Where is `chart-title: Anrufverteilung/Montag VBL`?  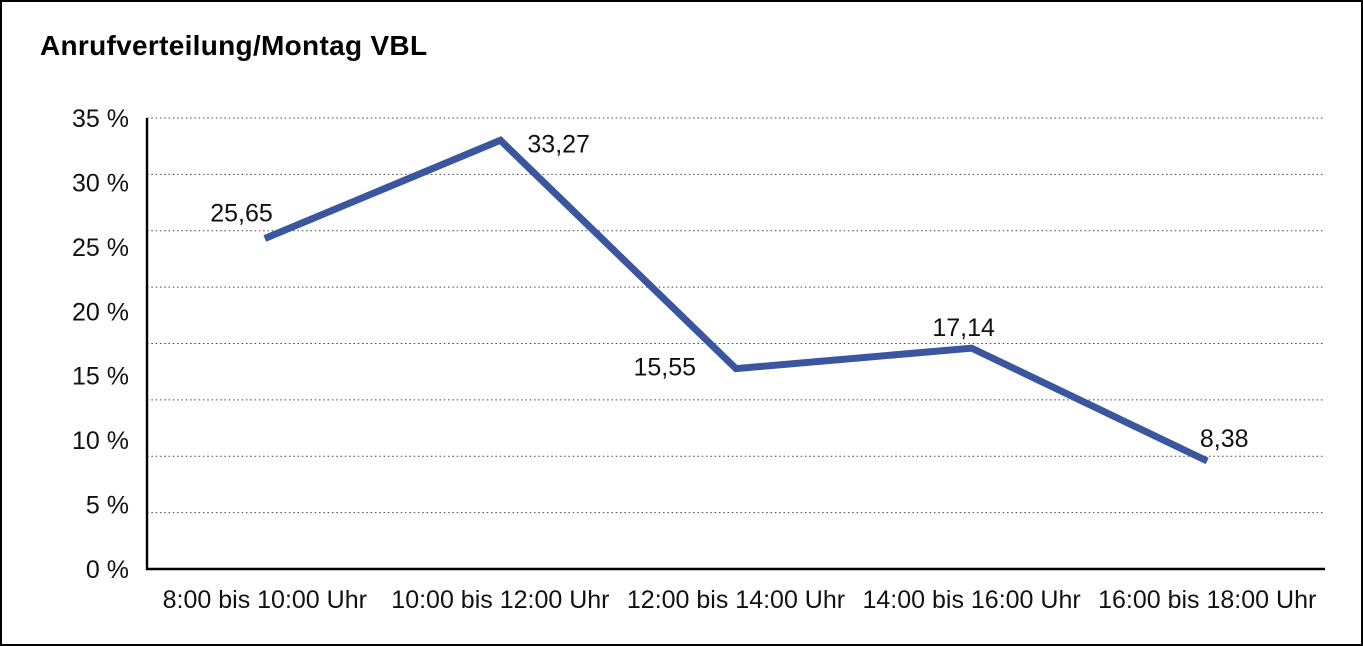
chart-title: Anrufverteilung/Montag VBL is located at coordinates (234, 45).